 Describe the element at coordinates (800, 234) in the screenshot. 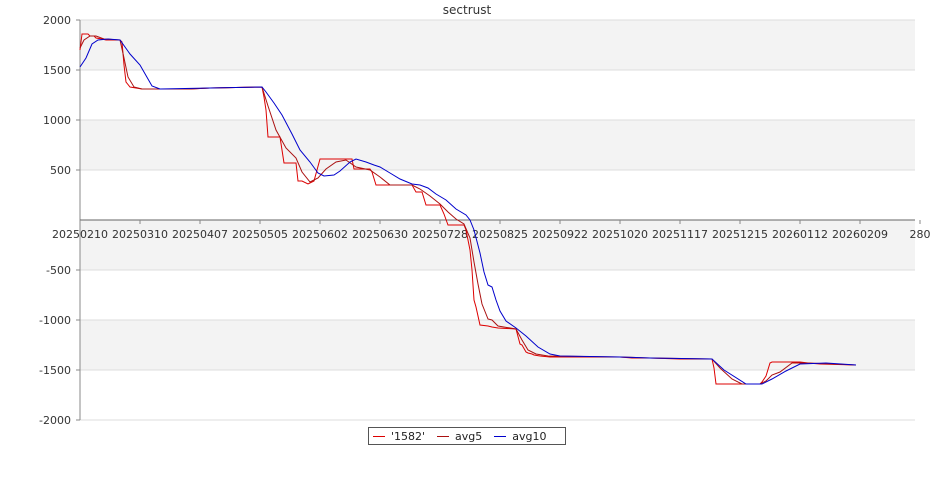

I see `x-tick-label: 20260112` at that location.